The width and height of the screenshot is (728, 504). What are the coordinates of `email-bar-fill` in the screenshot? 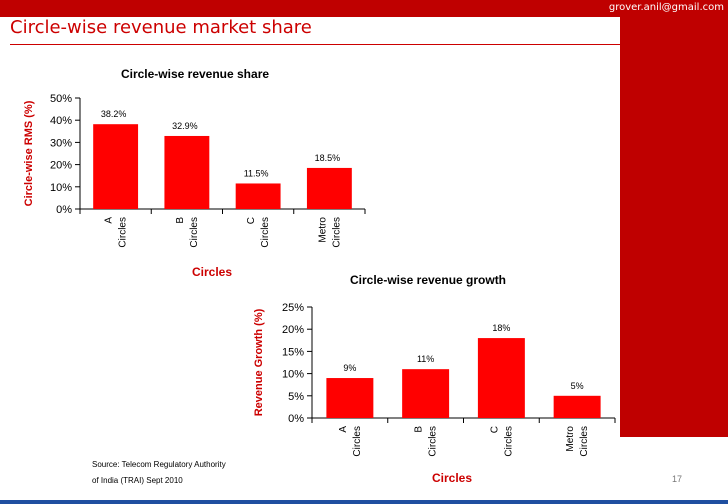 It's located at (364, 8).